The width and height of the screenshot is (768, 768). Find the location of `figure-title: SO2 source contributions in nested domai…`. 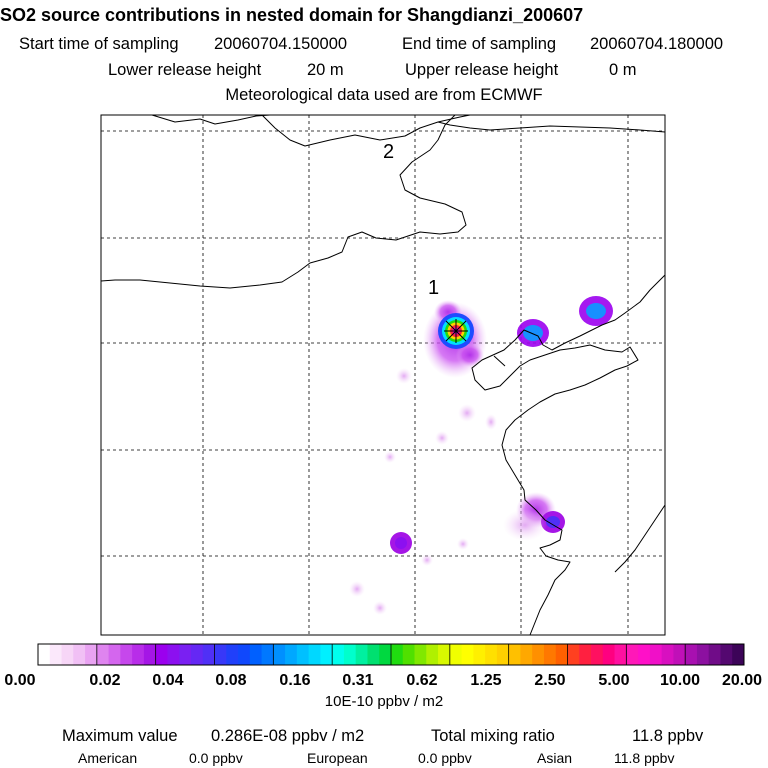

figure-title: SO2 source contributions in nested domai… is located at coordinates (292, 15).